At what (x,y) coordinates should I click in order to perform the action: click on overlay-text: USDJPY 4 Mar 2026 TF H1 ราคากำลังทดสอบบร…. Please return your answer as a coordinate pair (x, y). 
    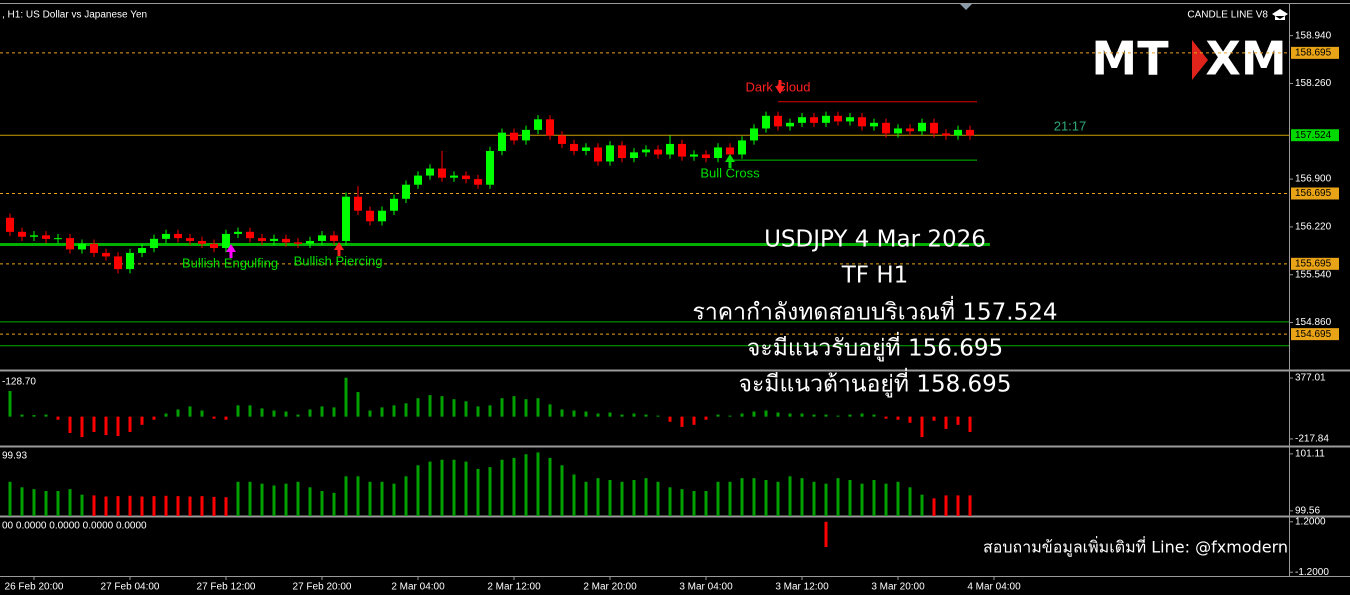
    Looking at the image, I should click on (875, 312).